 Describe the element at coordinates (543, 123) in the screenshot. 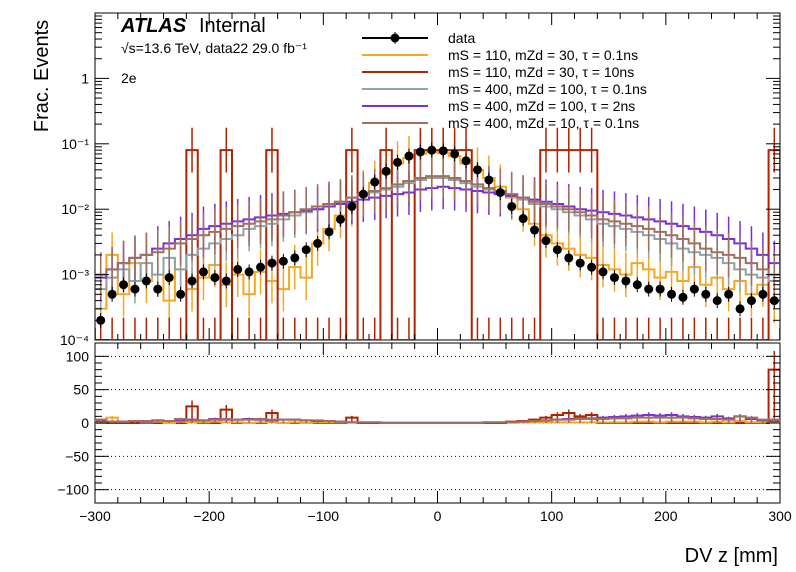

I see `legend-label: mS = 400, mZd = 10, τ = 0.1ns` at that location.